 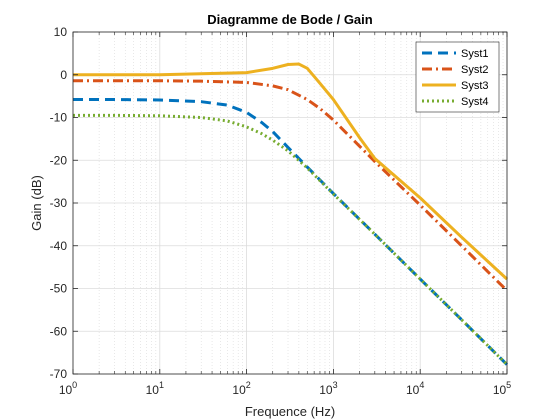 I want to click on x-tick-label-exponent: 5, so click(x=508, y=385).